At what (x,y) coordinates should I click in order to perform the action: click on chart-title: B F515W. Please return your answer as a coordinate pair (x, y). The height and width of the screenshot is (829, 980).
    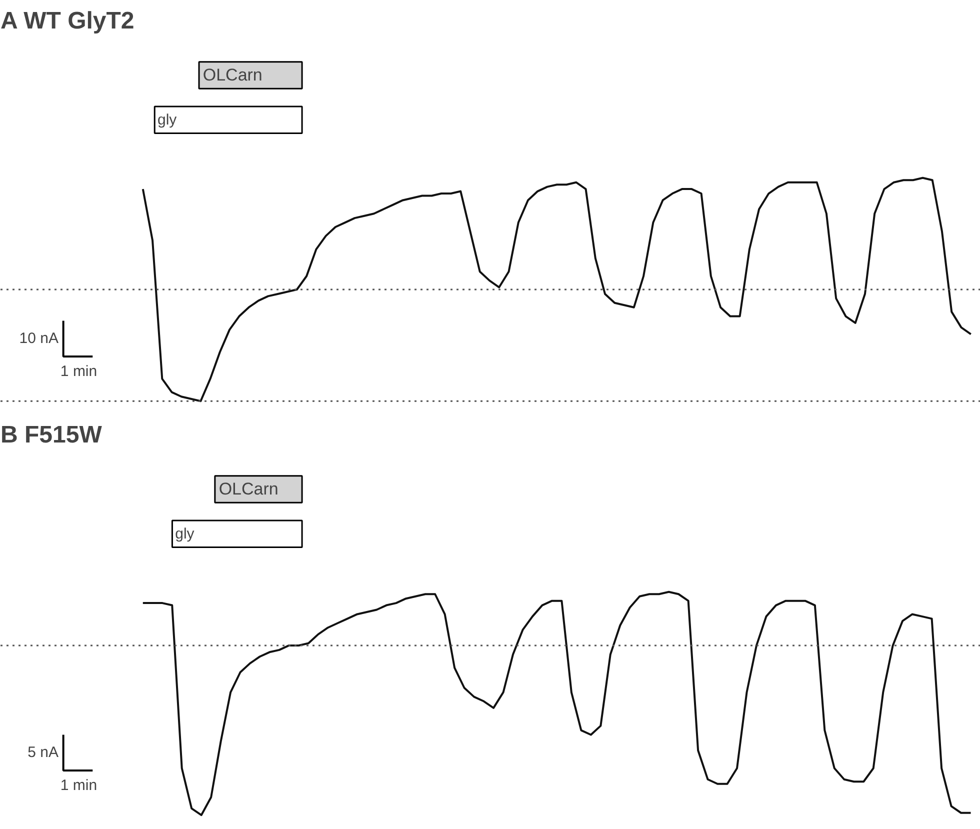
    Looking at the image, I should click on (51, 435).